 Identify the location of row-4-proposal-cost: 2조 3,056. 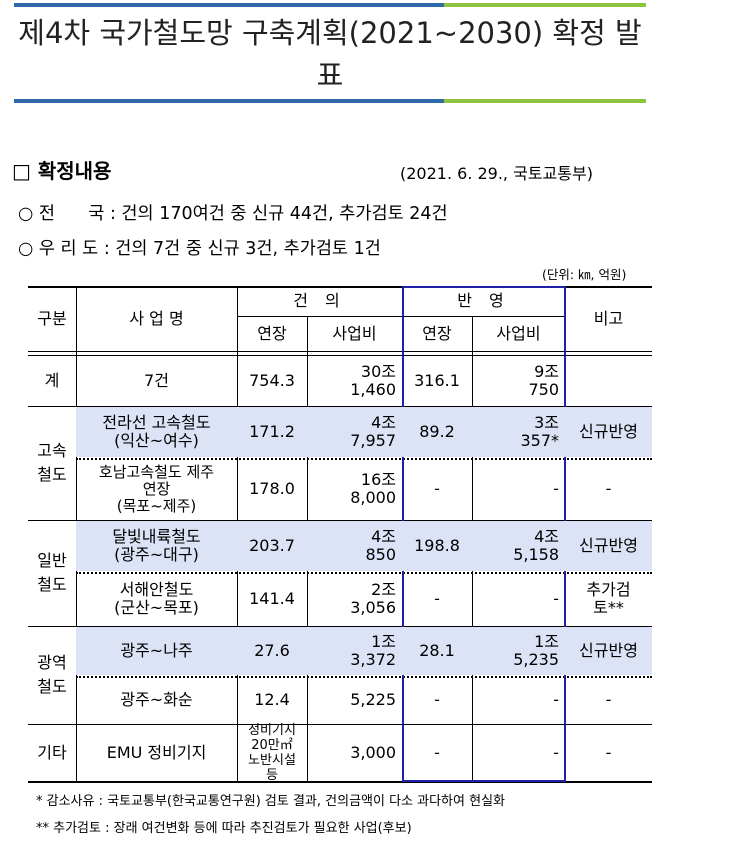
(373, 598).